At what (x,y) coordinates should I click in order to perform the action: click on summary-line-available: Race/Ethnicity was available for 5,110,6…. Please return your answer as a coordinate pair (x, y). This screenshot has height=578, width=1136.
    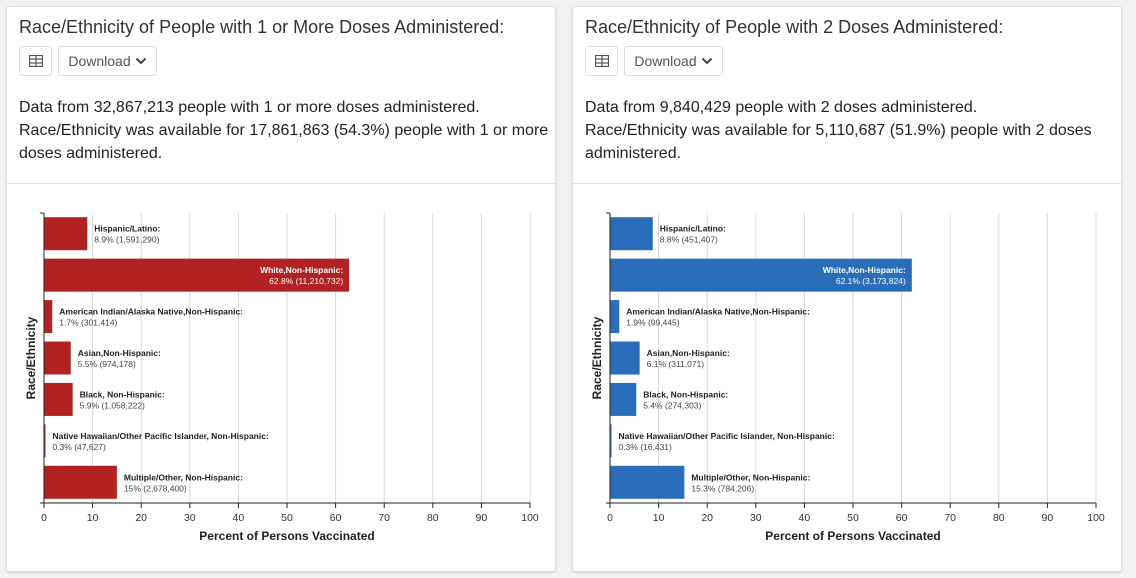
    Looking at the image, I should click on (838, 142).